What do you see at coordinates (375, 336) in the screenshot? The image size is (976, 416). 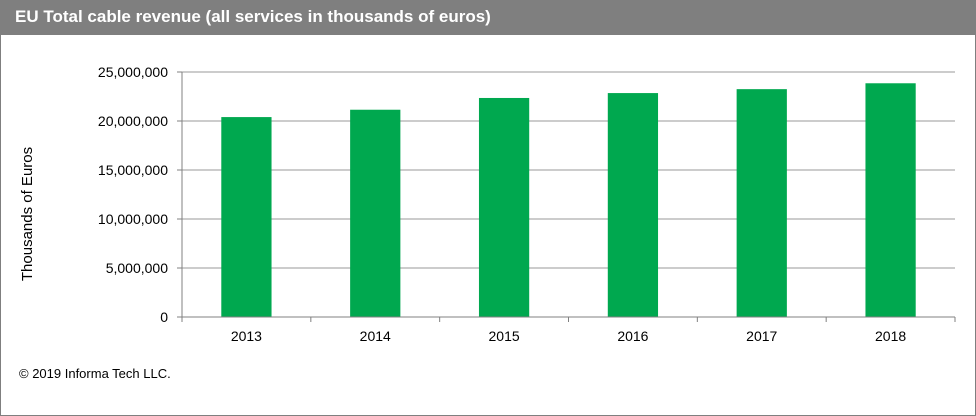 I see `x-tick-label: 2014` at bounding box center [375, 336].